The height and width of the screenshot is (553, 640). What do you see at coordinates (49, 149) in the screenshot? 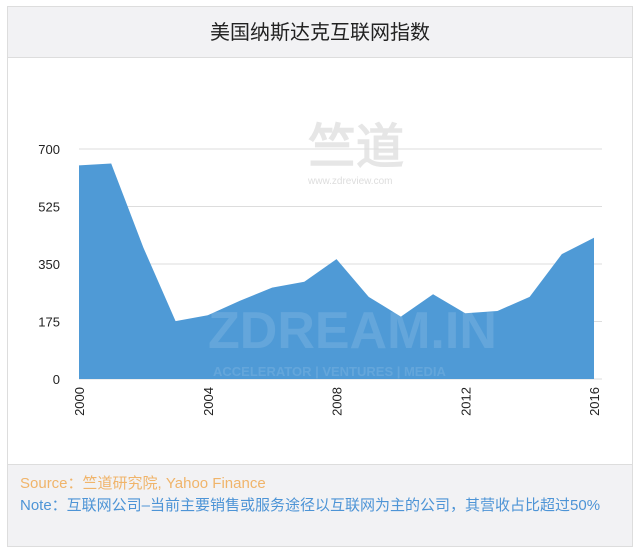
I see `y-tick-label: 700` at bounding box center [49, 149].